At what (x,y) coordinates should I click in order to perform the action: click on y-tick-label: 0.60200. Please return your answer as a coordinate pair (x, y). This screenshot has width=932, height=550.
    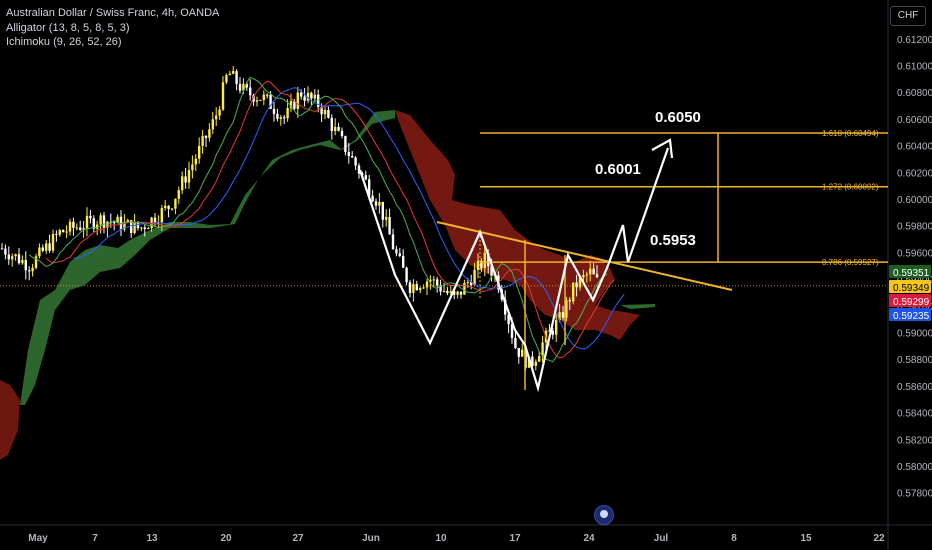
    Looking at the image, I should click on (914, 173).